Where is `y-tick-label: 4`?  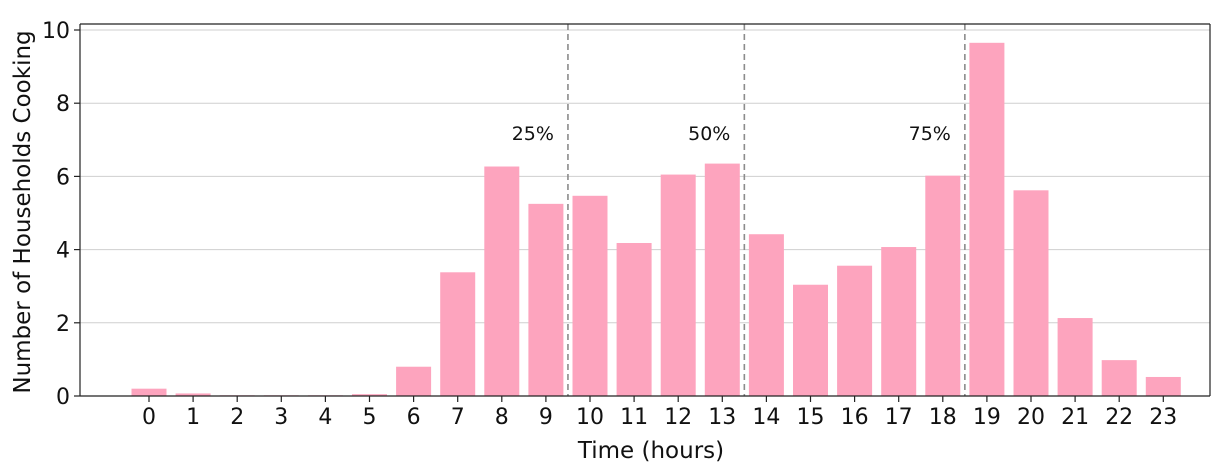 y-tick-label: 4 is located at coordinates (63, 251).